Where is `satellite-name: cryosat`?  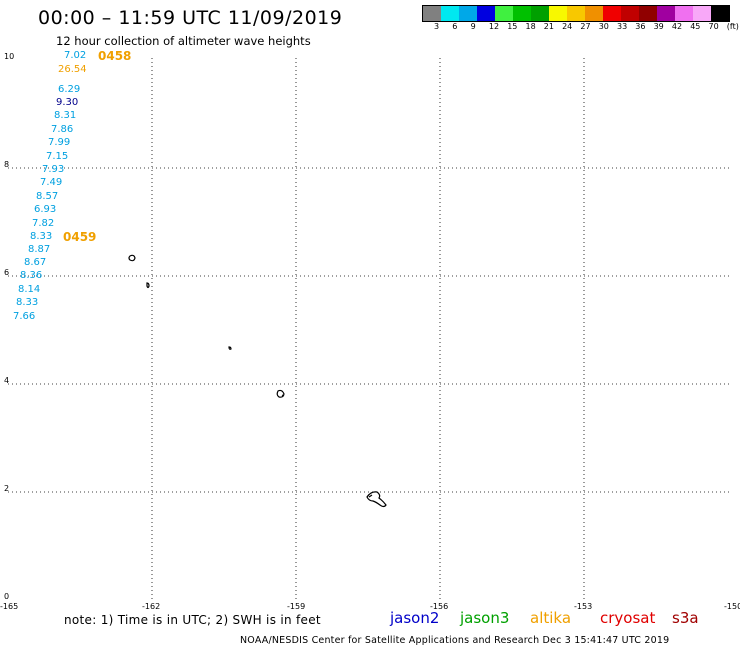 satellite-name: cryosat is located at coordinates (628, 618).